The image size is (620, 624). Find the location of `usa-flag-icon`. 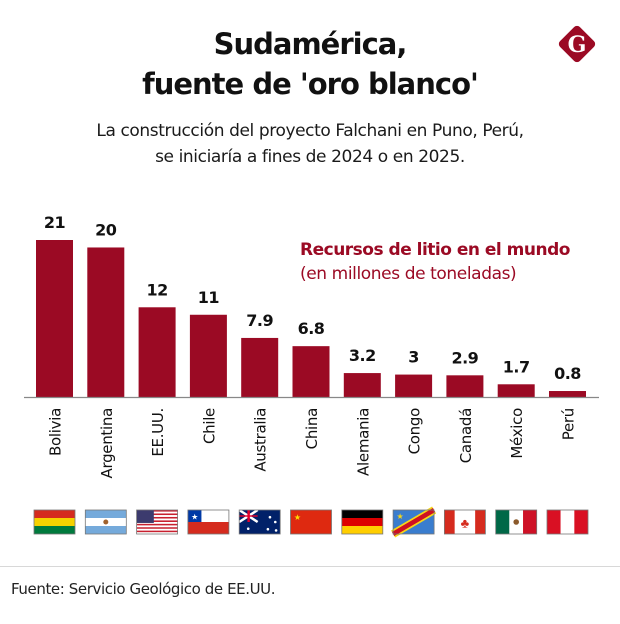

usa-flag-icon is located at coordinates (157, 522).